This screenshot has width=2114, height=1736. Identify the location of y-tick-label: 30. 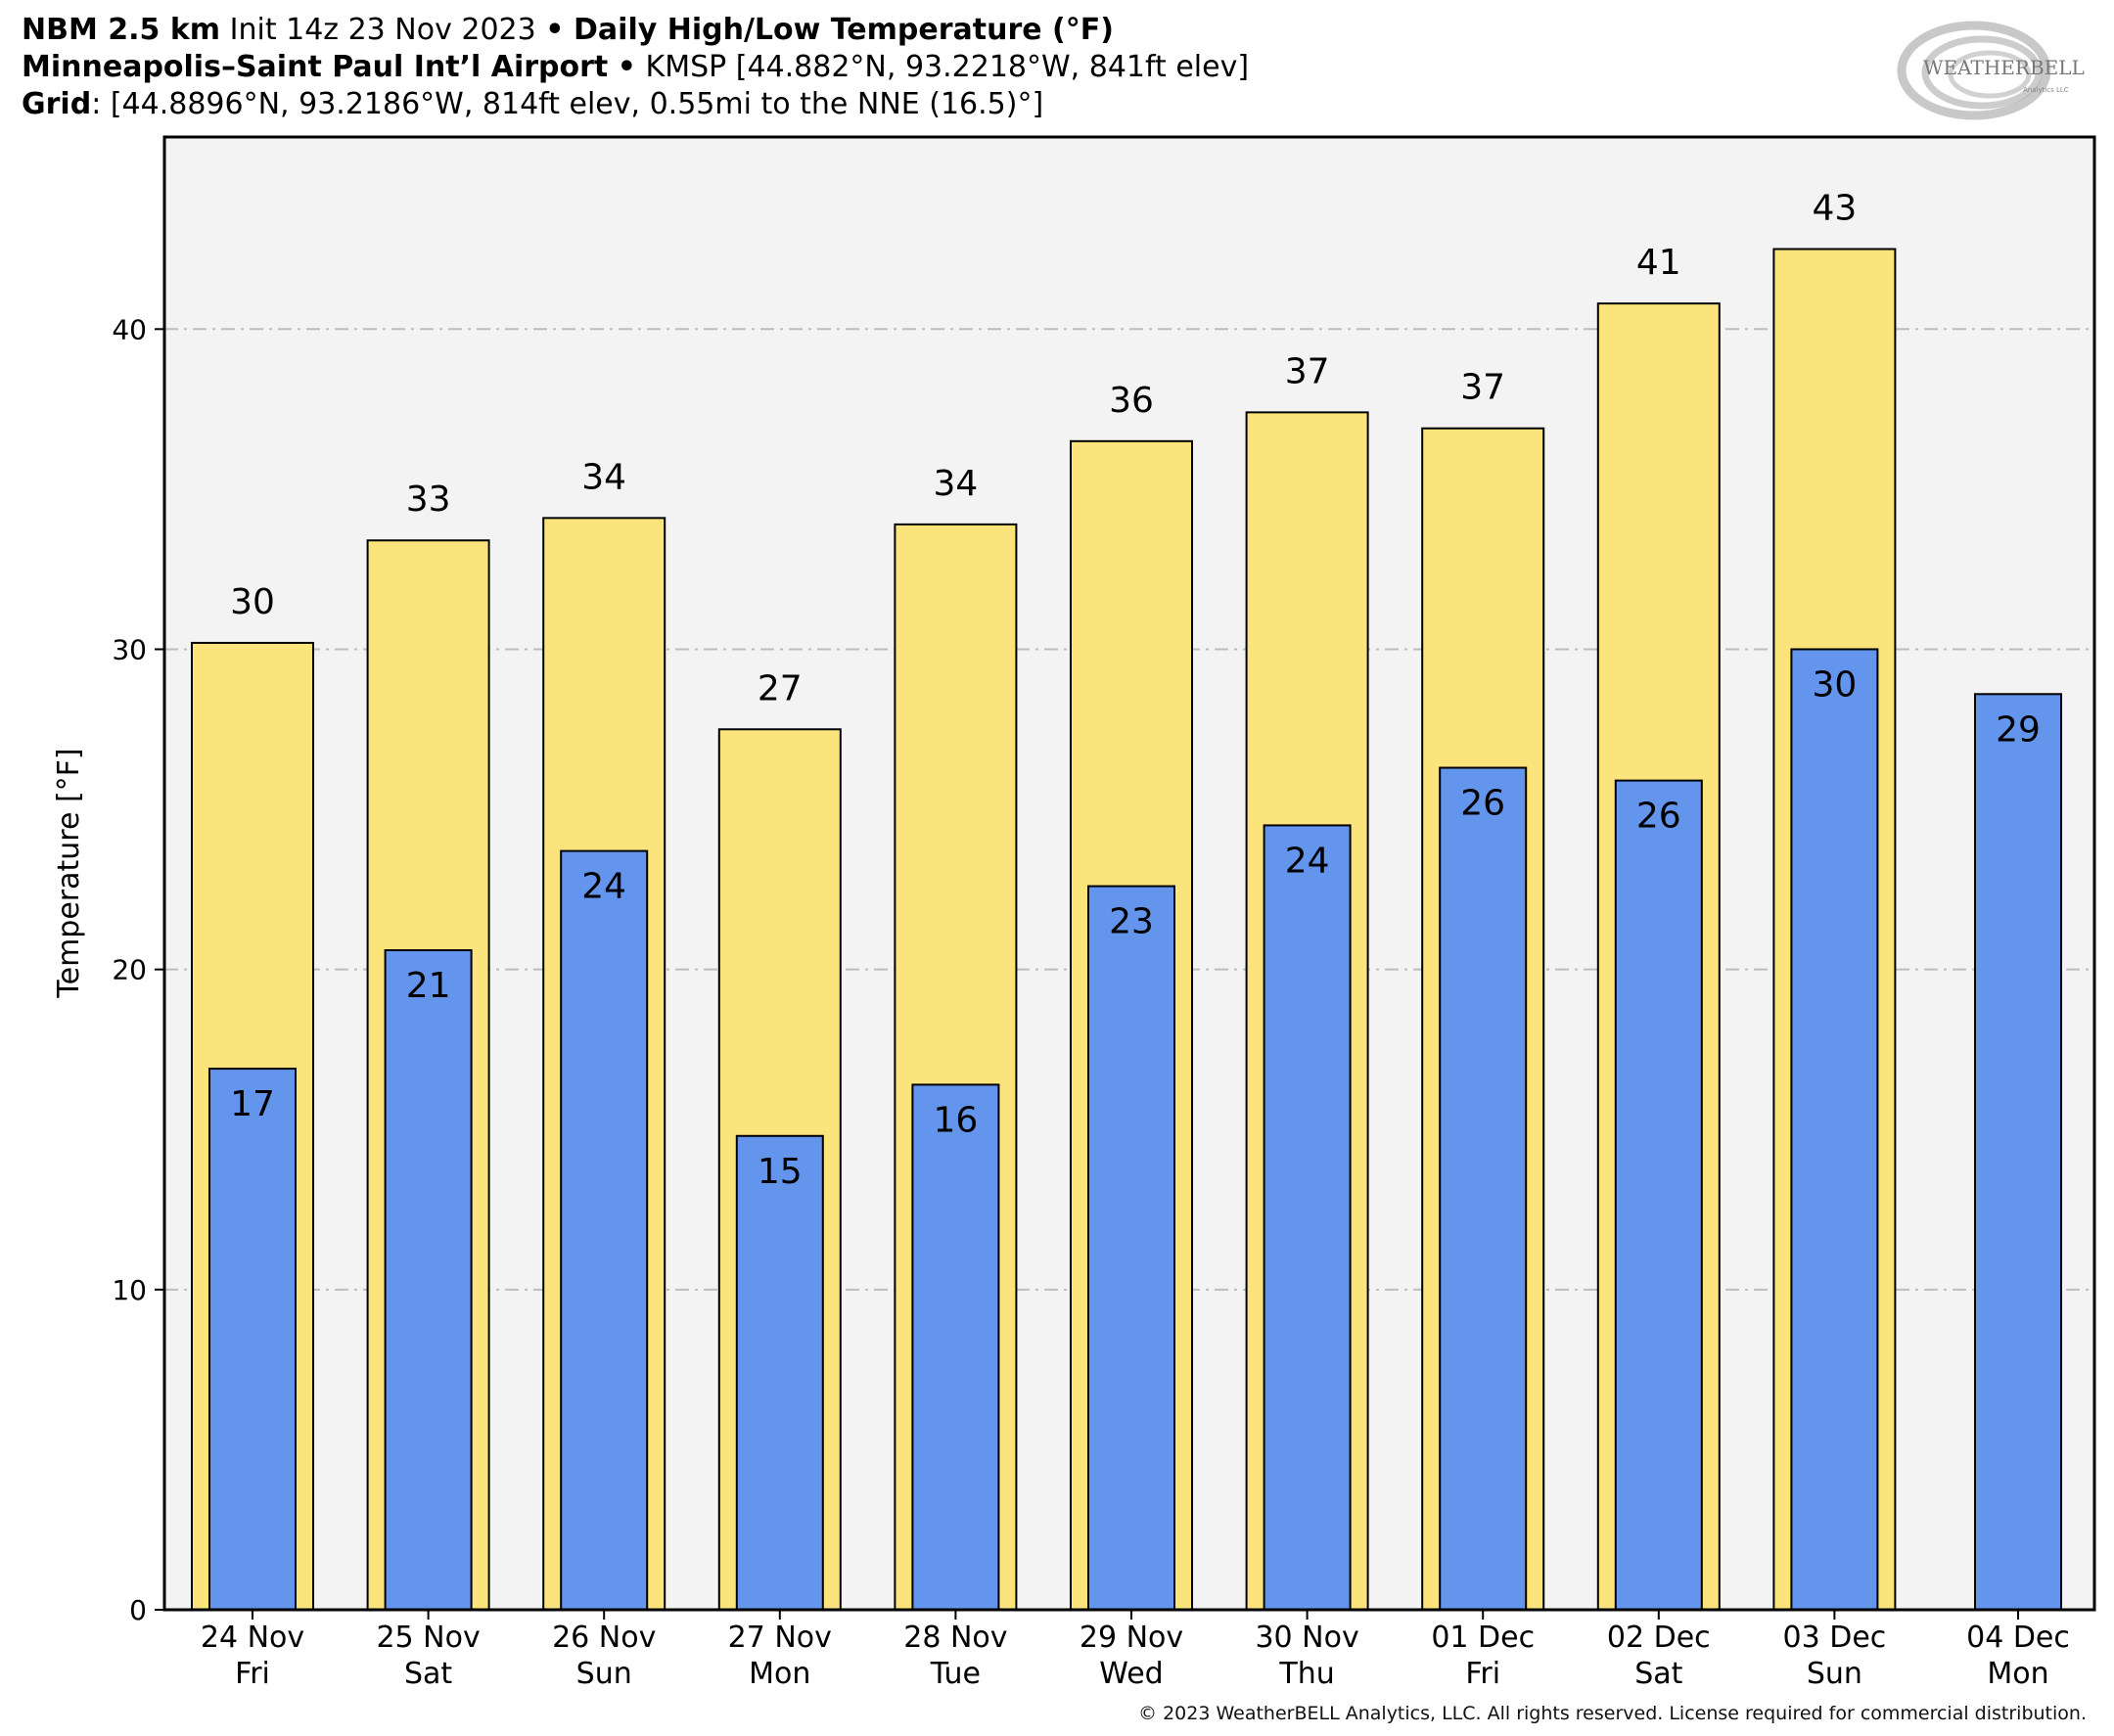
(130, 649).